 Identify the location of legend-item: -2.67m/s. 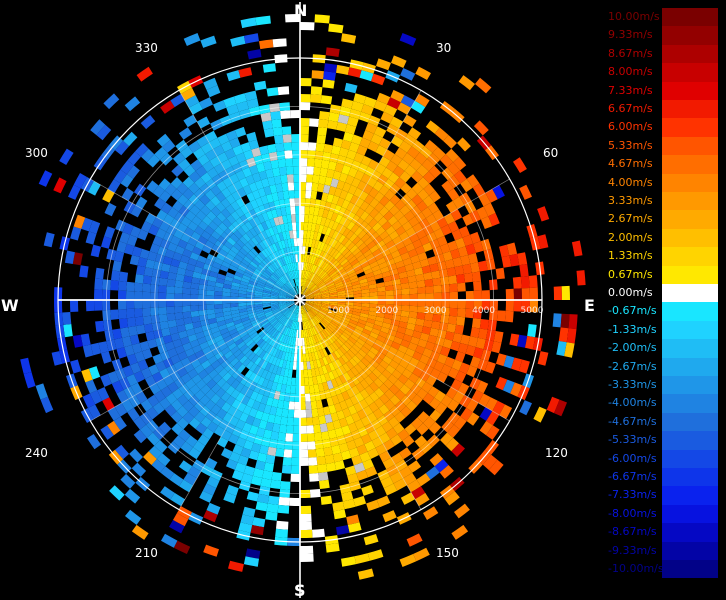
(663, 366).